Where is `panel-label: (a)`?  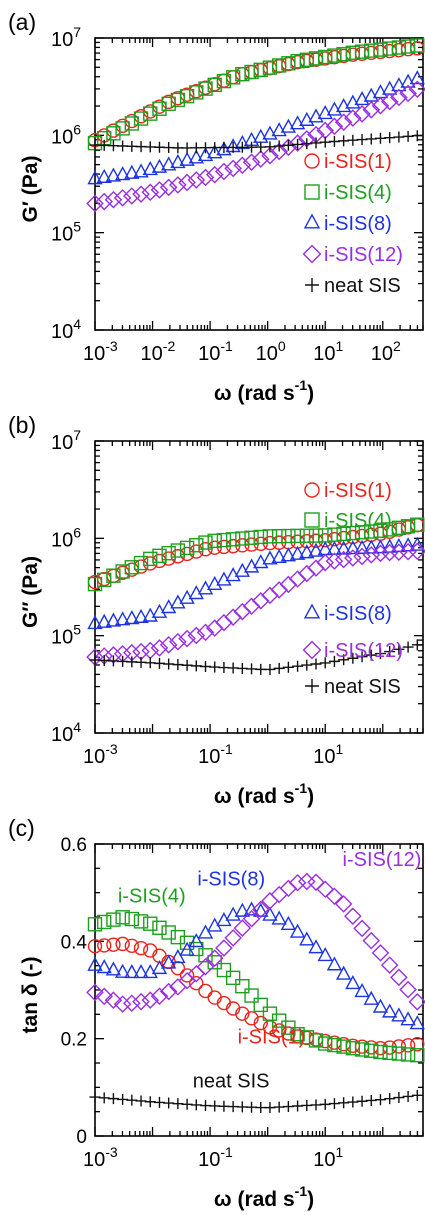 panel-label: (a) is located at coordinates (22, 22).